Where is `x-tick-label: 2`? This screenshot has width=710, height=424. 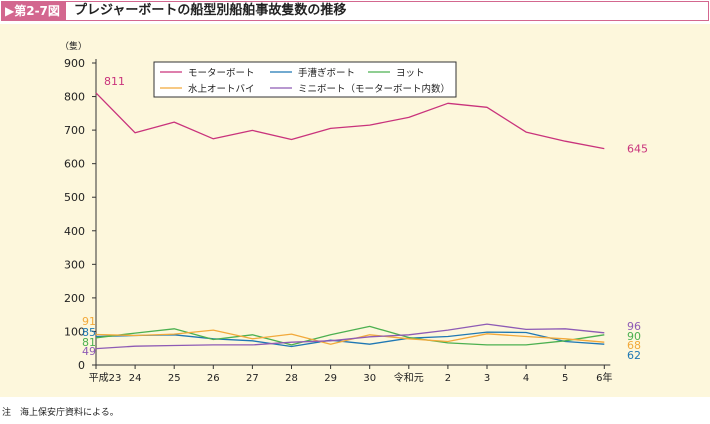
x-tick-label: 2 is located at coordinates (448, 378).